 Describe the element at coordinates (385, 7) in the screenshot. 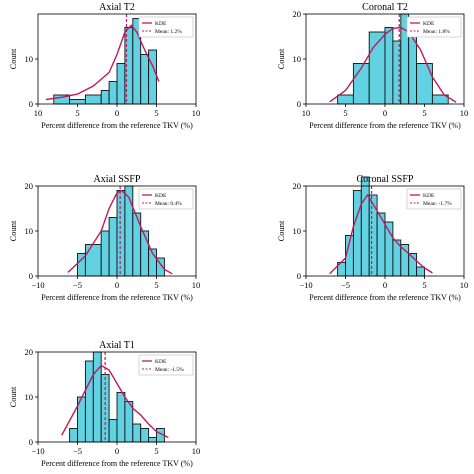

I see `chart-title: Coronal T2` at that location.